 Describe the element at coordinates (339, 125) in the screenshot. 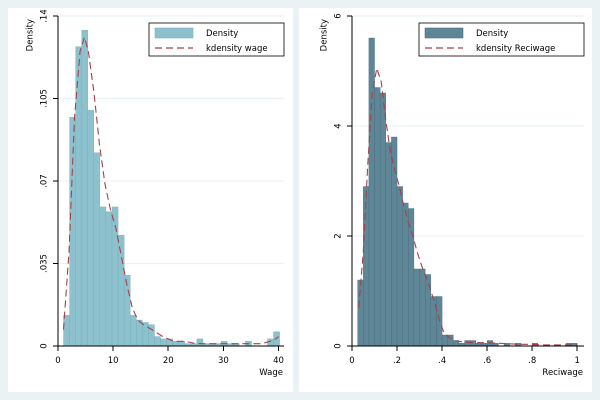

I see `y-tick-label: 4` at that location.